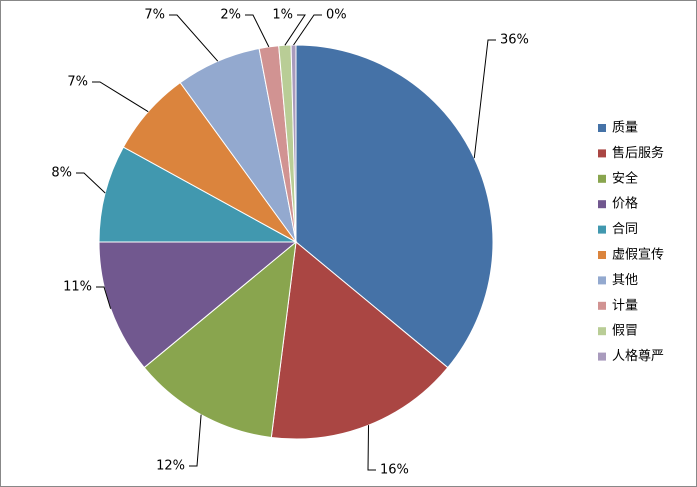 This screenshot has width=697, height=487. I want to click on legend-label: 虚假宣传, so click(638, 255).